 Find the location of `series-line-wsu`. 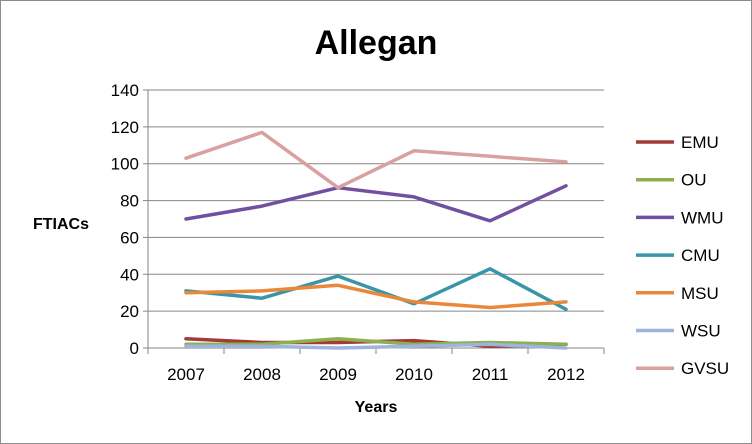

series-line-wsu is located at coordinates (376, 346).